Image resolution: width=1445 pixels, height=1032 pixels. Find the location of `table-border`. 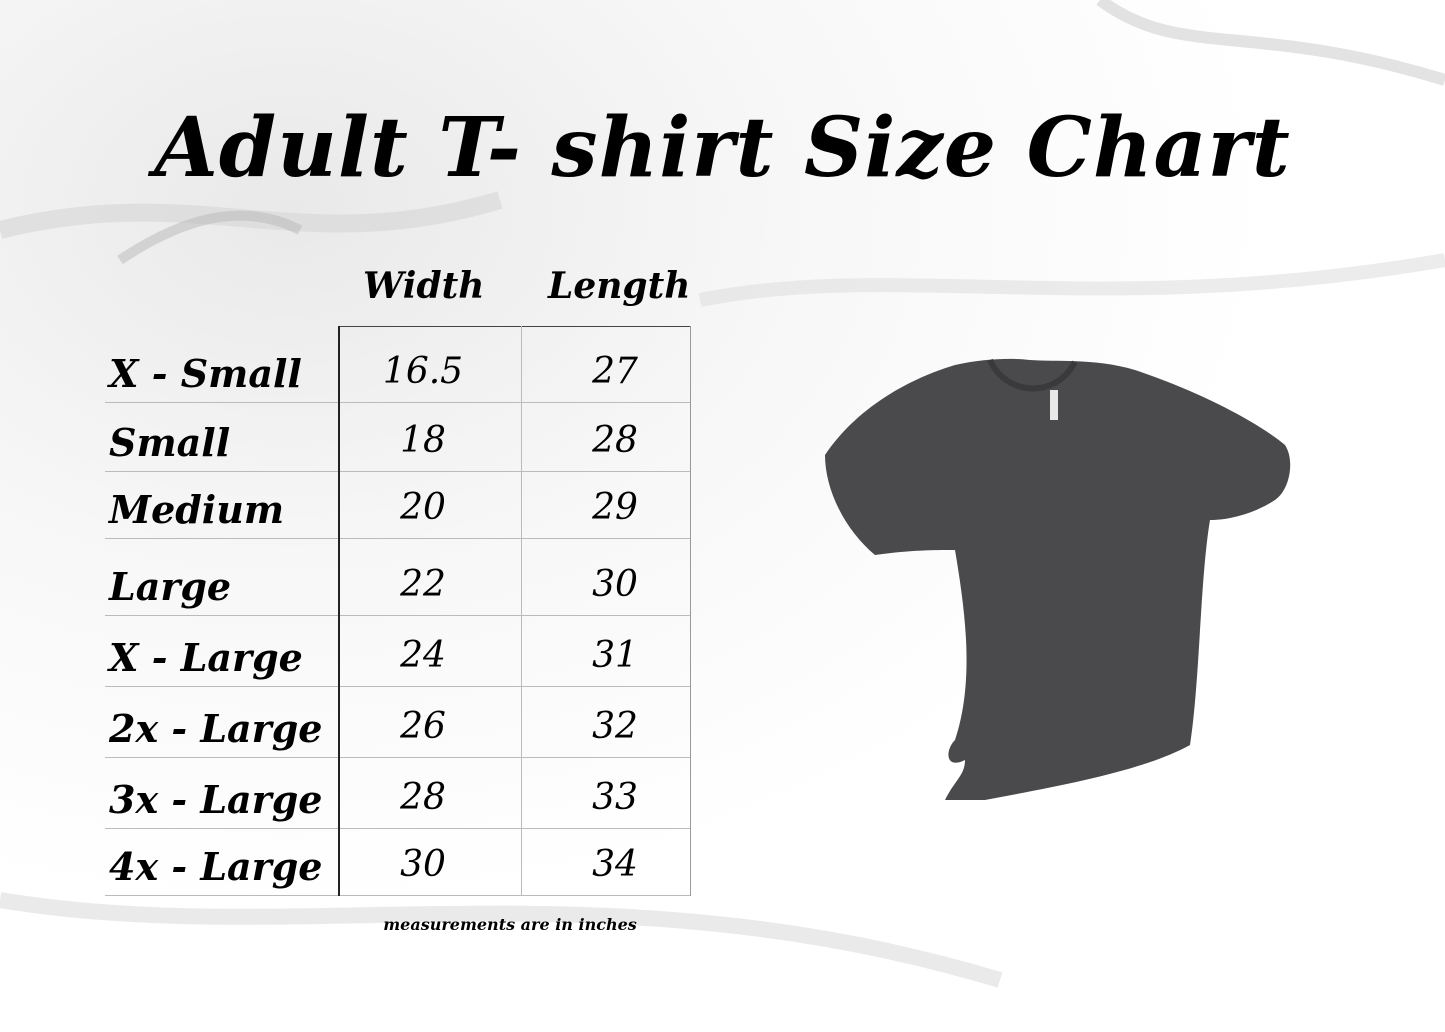

table-border is located at coordinates (690, 611).